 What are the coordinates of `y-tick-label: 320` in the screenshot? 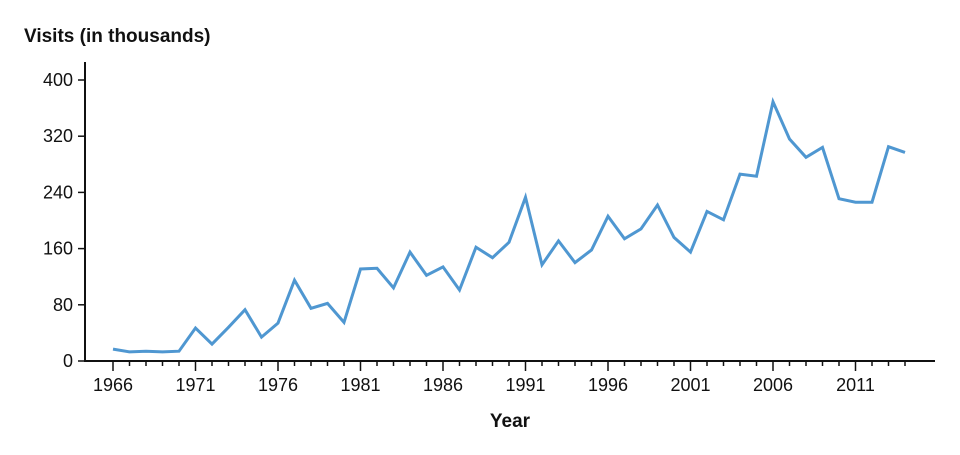 It's located at (58, 136).